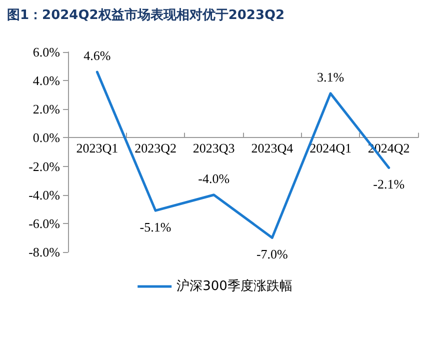 The width and height of the screenshot is (430, 343). What do you see at coordinates (97, 55) in the screenshot?
I see `data-label: 4.6%` at bounding box center [97, 55].